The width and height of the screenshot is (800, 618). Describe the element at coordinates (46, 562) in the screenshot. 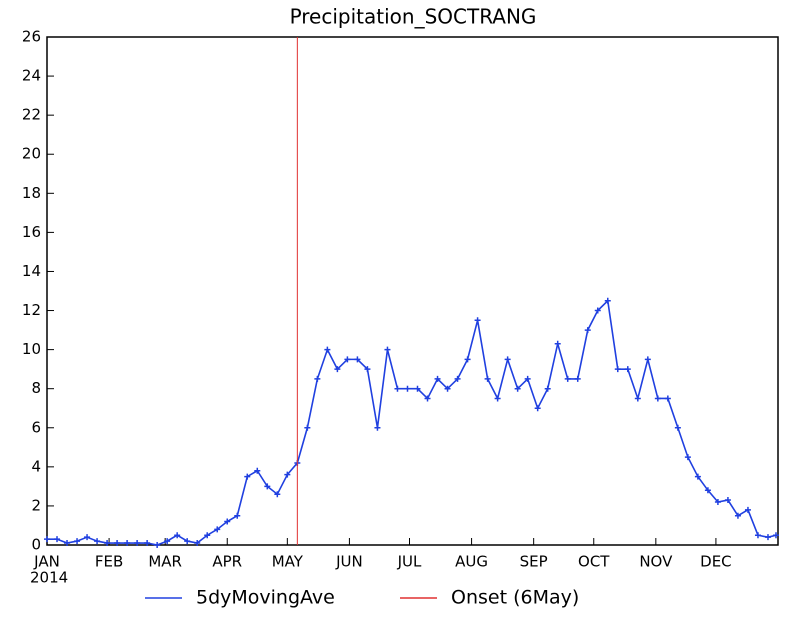

I see `x-tick-label: JAN` at that location.